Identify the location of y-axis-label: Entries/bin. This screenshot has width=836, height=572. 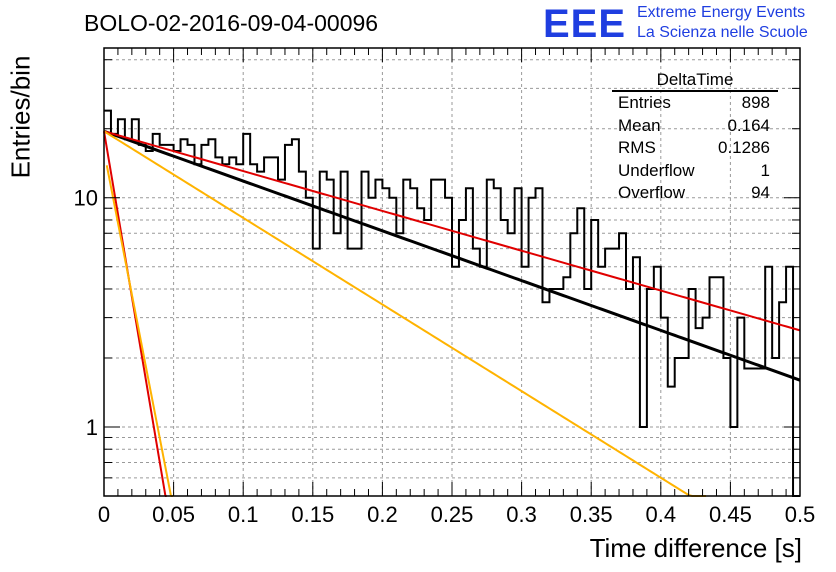
(20, 117).